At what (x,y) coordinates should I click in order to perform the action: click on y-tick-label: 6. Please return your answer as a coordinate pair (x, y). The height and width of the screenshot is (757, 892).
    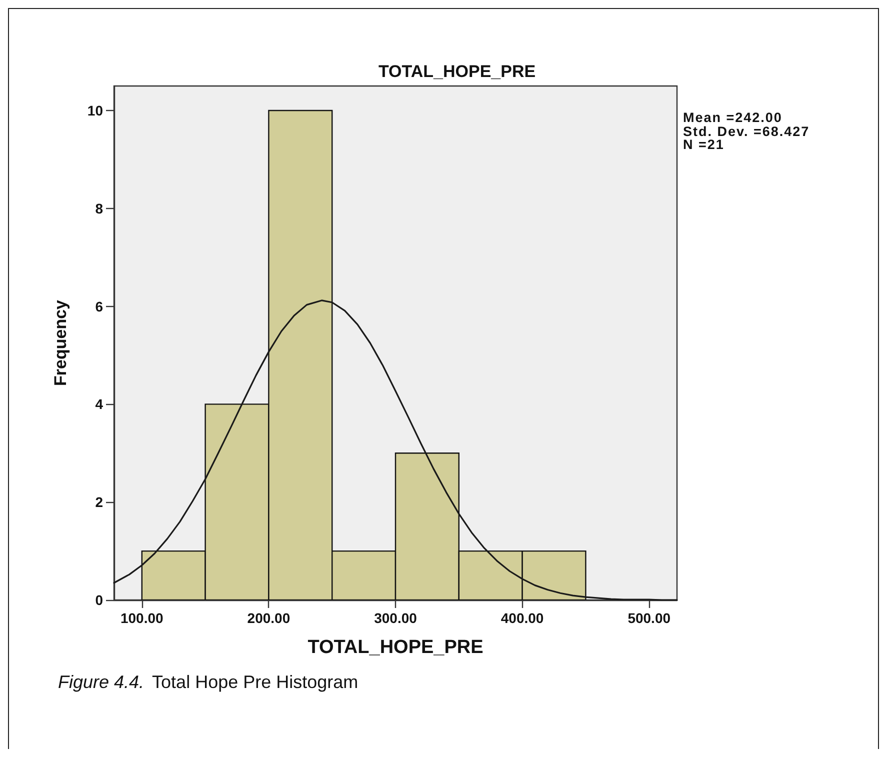
    Looking at the image, I should click on (99, 306).